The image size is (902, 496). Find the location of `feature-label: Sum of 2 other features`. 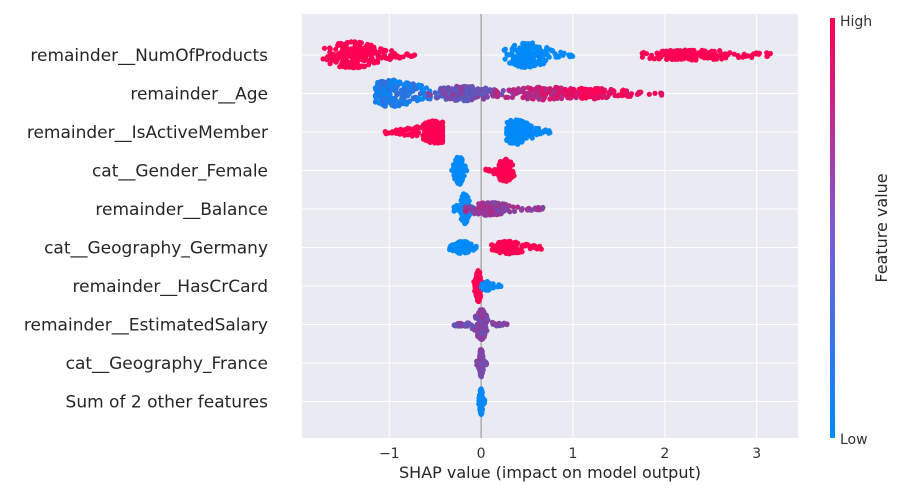

feature-label: Sum of 2 other features is located at coordinates (167, 403).